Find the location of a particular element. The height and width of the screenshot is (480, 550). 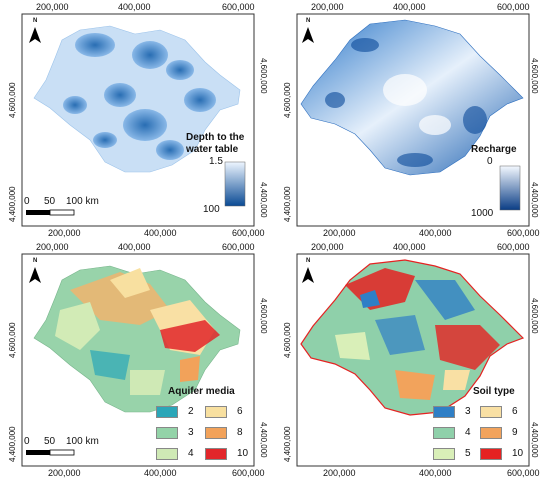

legend-title: Soil type is located at coordinates (494, 391).